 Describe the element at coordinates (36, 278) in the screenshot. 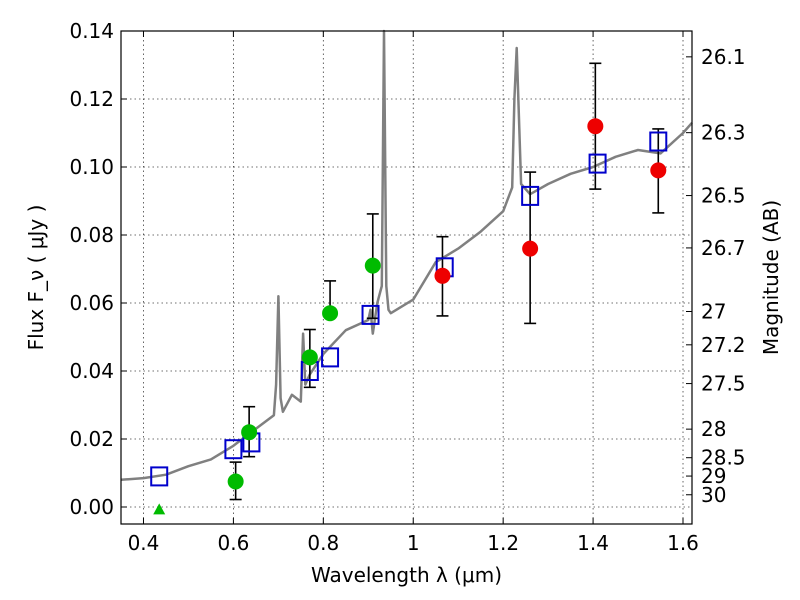

I see `y-axis-label: Flux F_ν ( μJy )` at that location.